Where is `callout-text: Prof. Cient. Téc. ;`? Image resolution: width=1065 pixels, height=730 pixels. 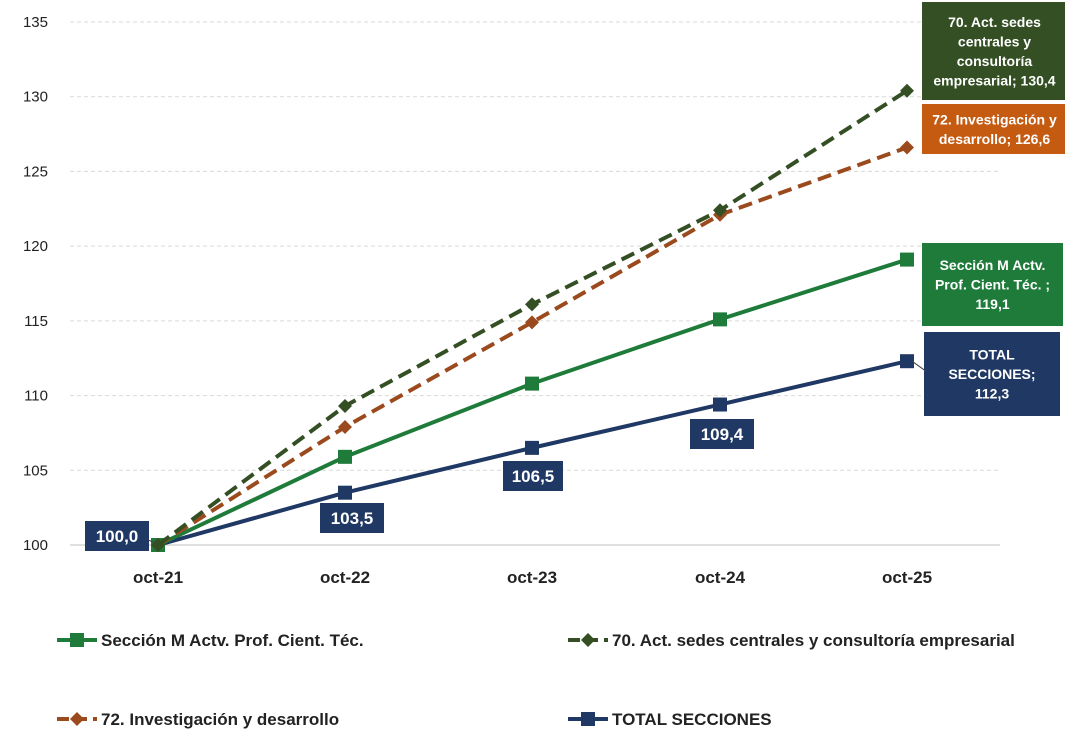 callout-text: Prof. Cient. Téc. ; is located at coordinates (992, 285).